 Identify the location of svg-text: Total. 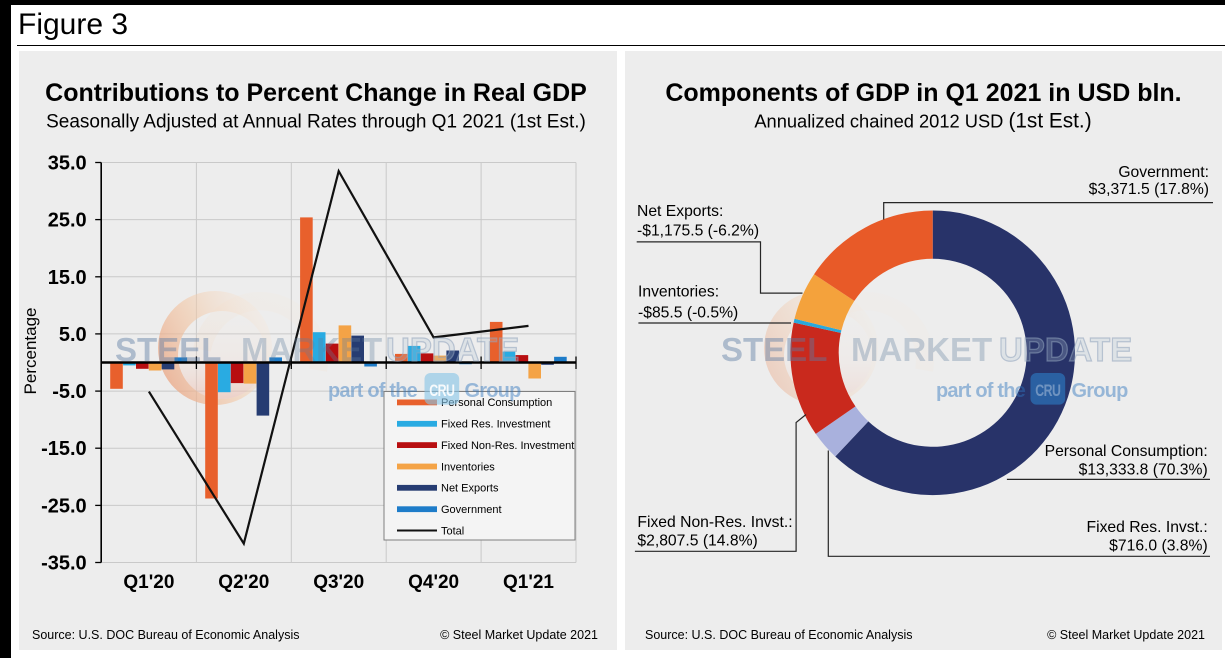
(452, 531).